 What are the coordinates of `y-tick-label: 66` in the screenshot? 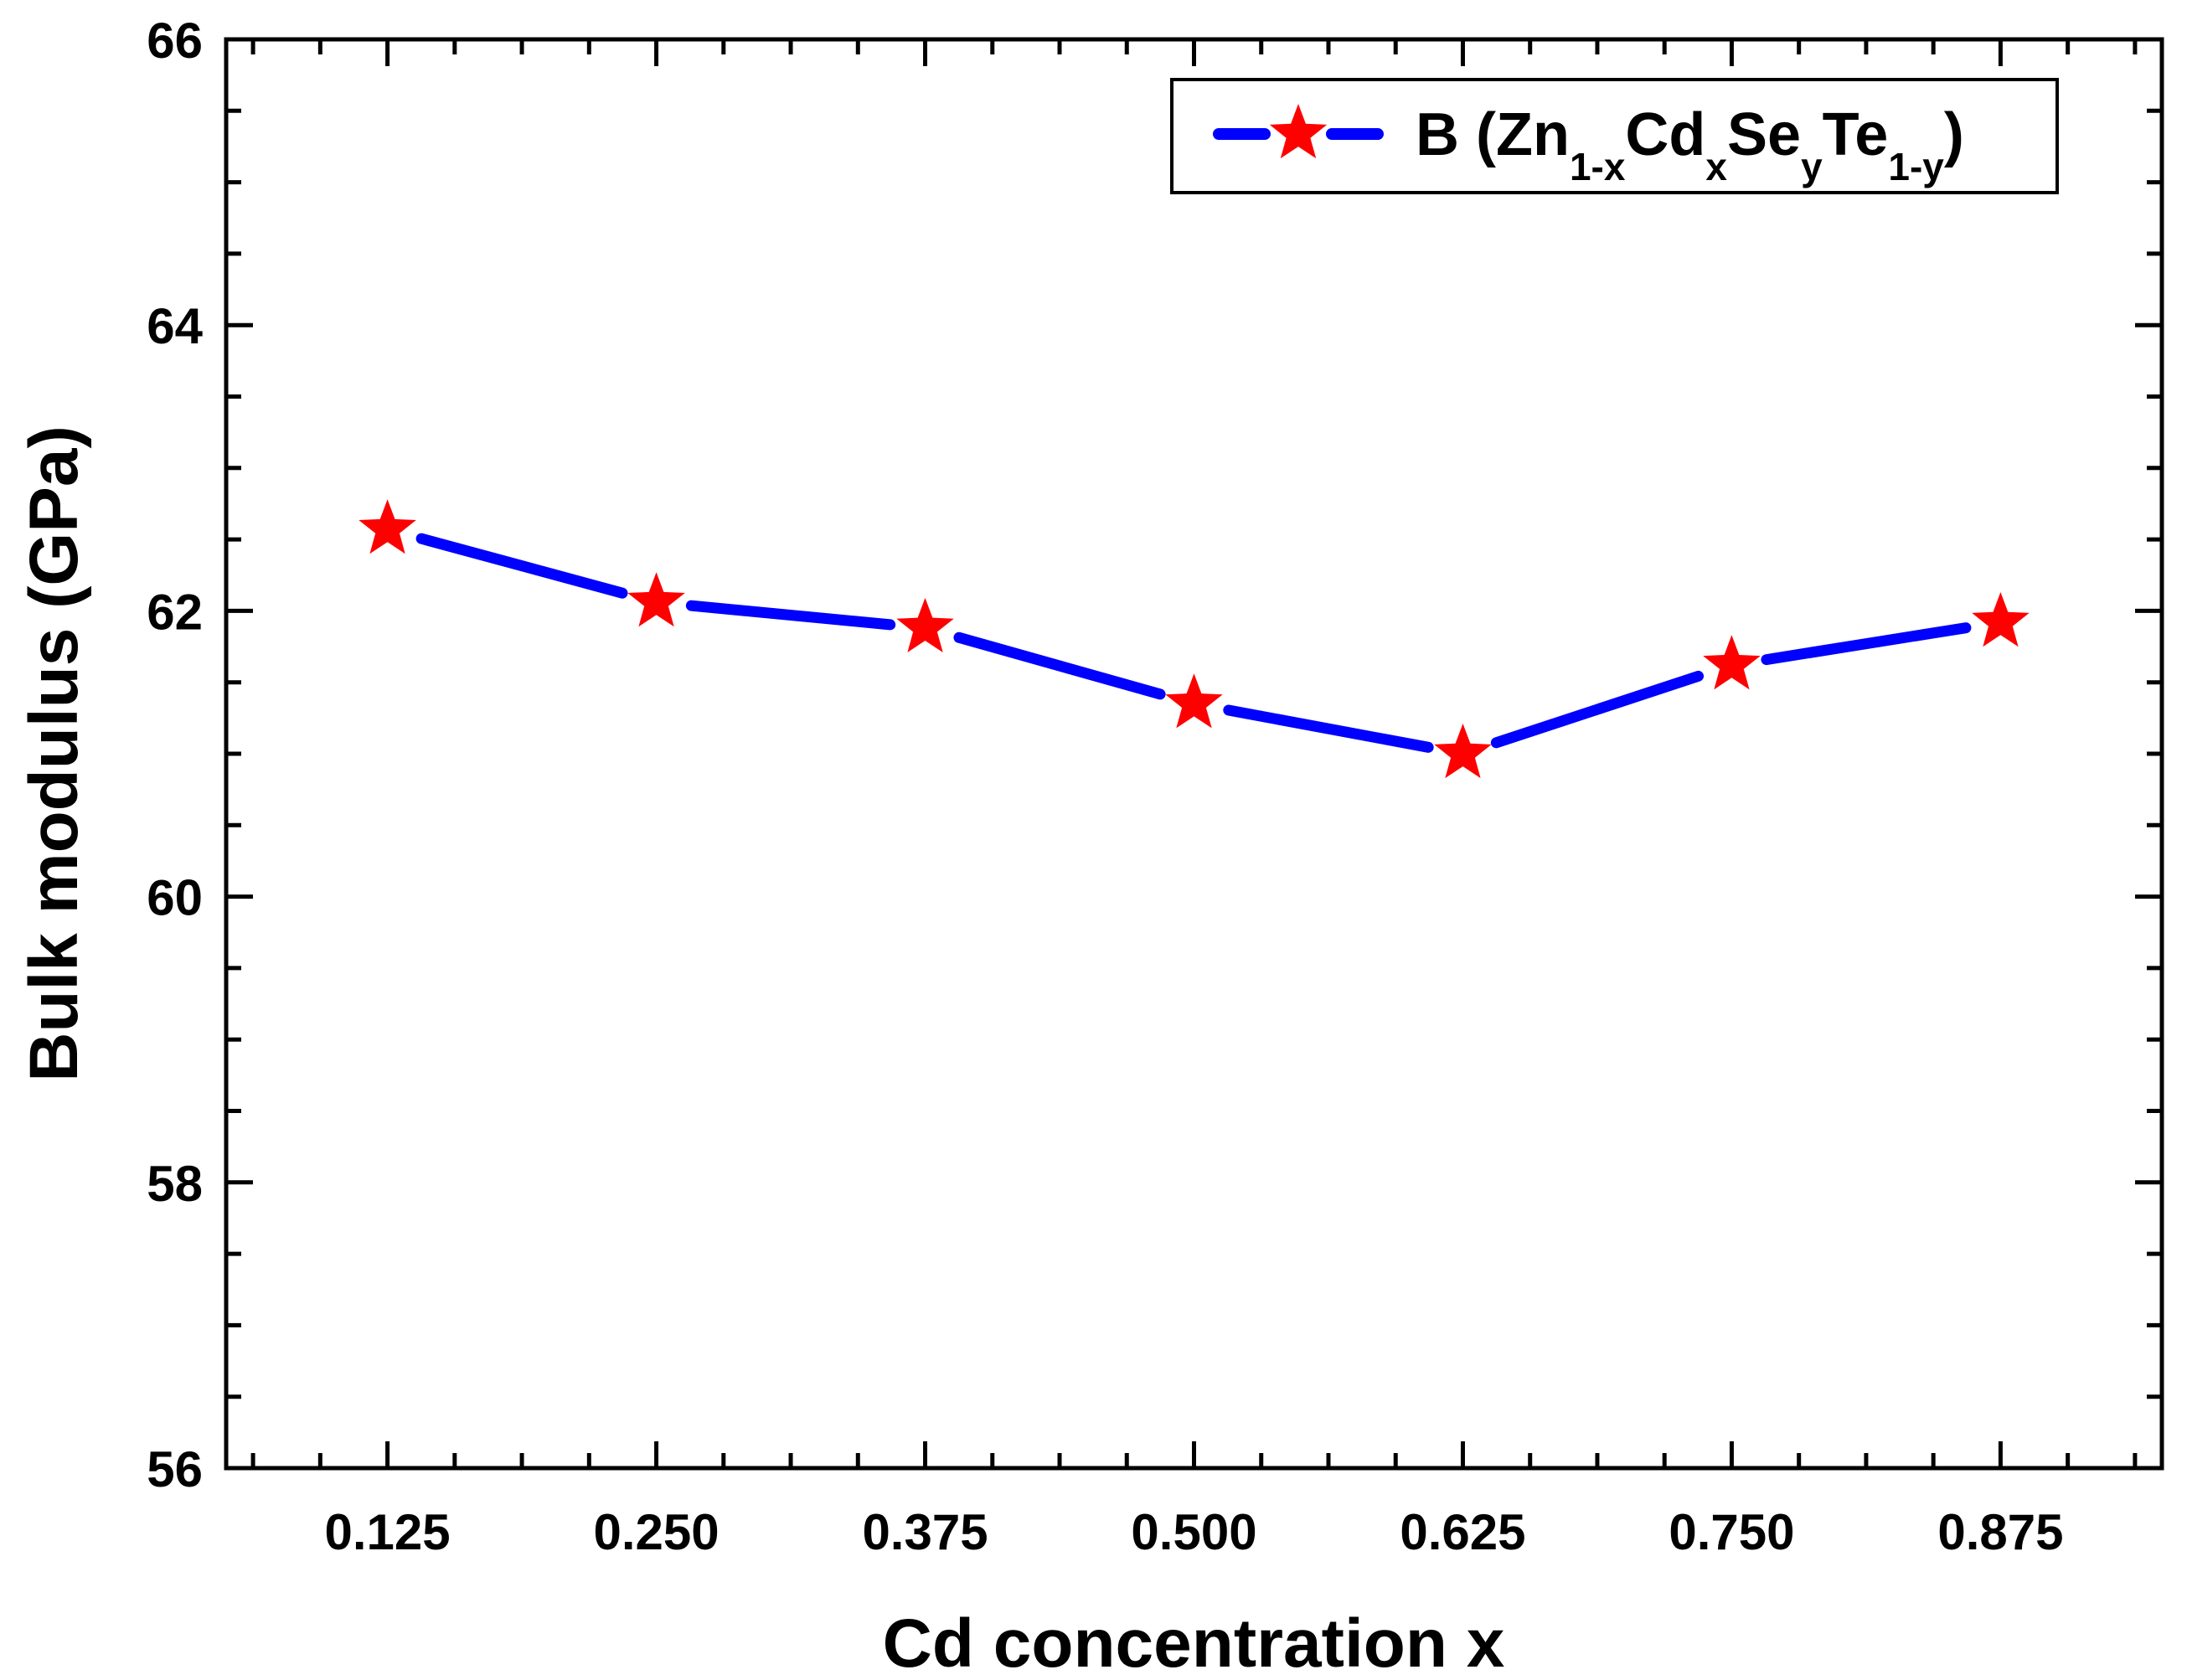 It's located at (175, 41).